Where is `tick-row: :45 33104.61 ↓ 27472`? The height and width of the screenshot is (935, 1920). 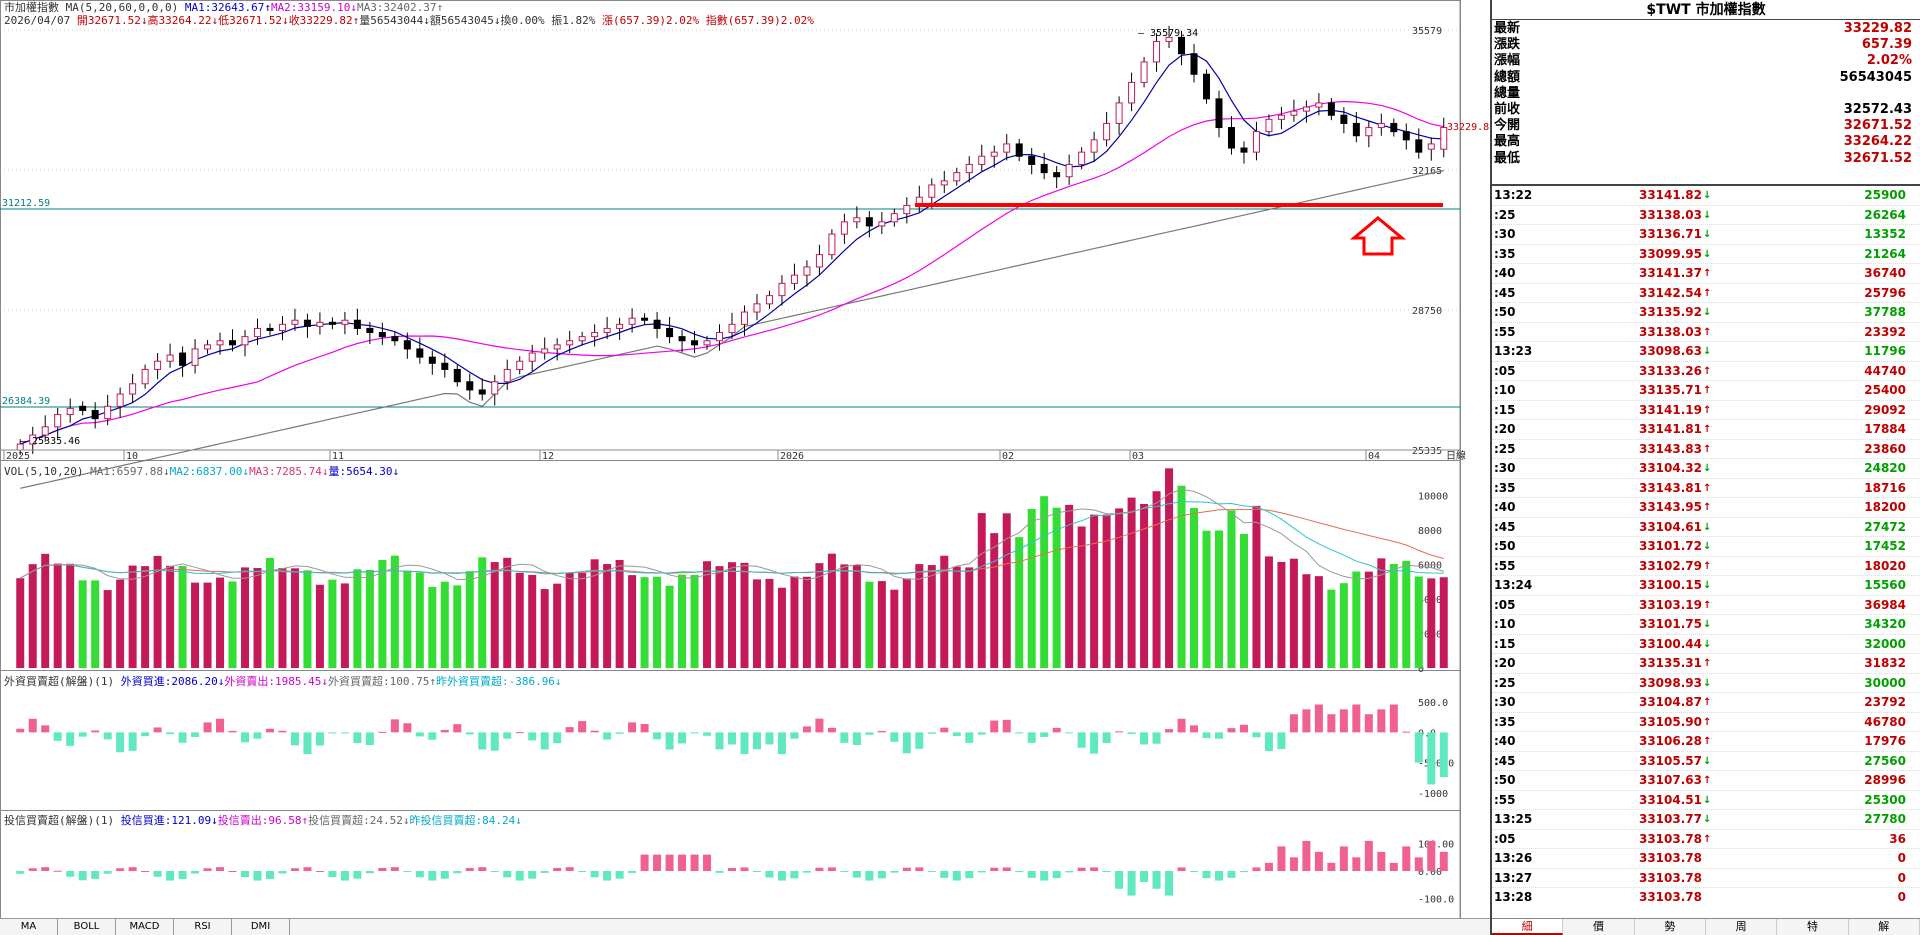 tick-row: :45 33104.61 ↓ 27472 is located at coordinates (1706, 527).